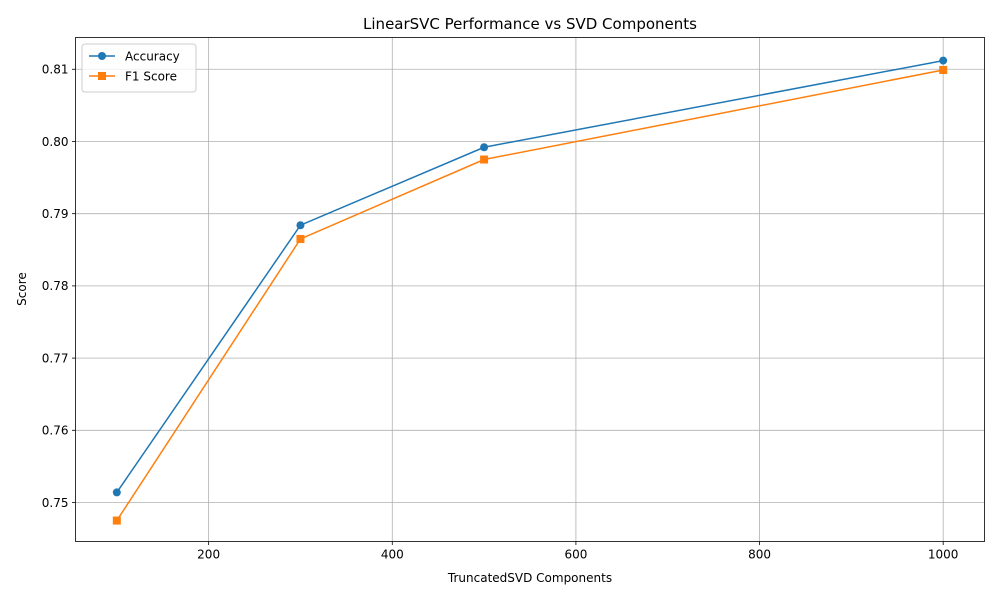 The image size is (1000, 600). What do you see at coordinates (575, 555) in the screenshot?
I see `x-tick-label: 600` at bounding box center [575, 555].